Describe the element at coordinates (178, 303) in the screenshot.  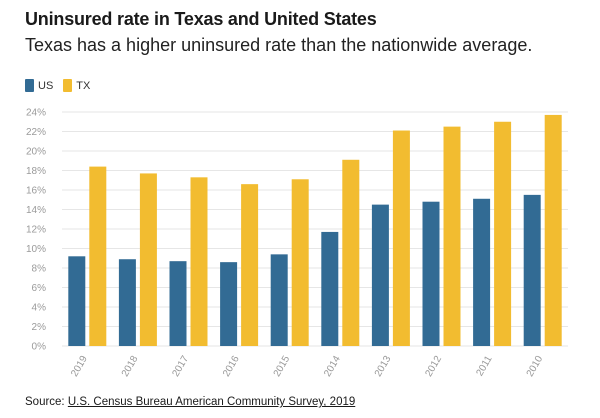
I see `bar-us-2017` at that location.